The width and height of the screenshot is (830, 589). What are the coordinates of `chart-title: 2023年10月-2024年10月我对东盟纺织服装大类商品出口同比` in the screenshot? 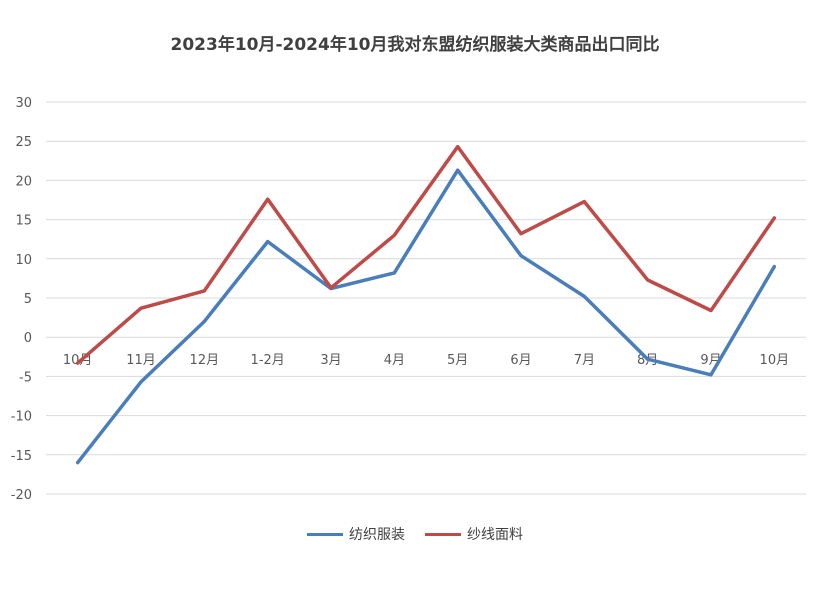 It's located at (415, 45).